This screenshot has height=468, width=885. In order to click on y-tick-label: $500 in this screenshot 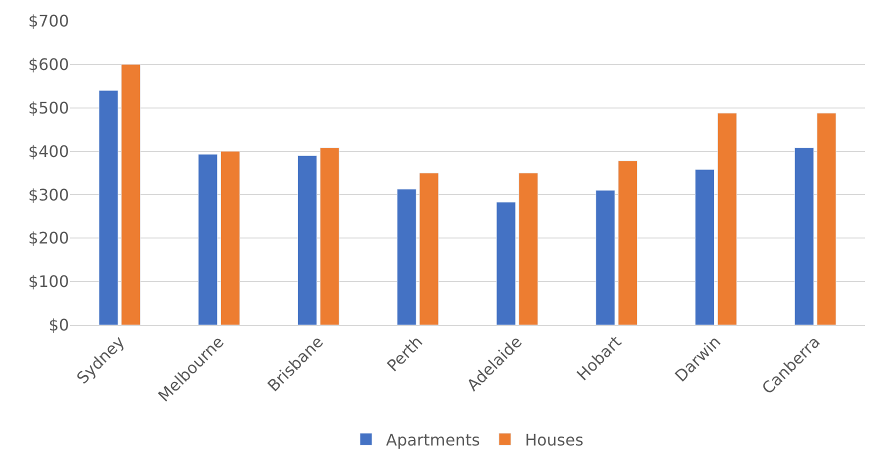, I will do `click(48, 108)`.